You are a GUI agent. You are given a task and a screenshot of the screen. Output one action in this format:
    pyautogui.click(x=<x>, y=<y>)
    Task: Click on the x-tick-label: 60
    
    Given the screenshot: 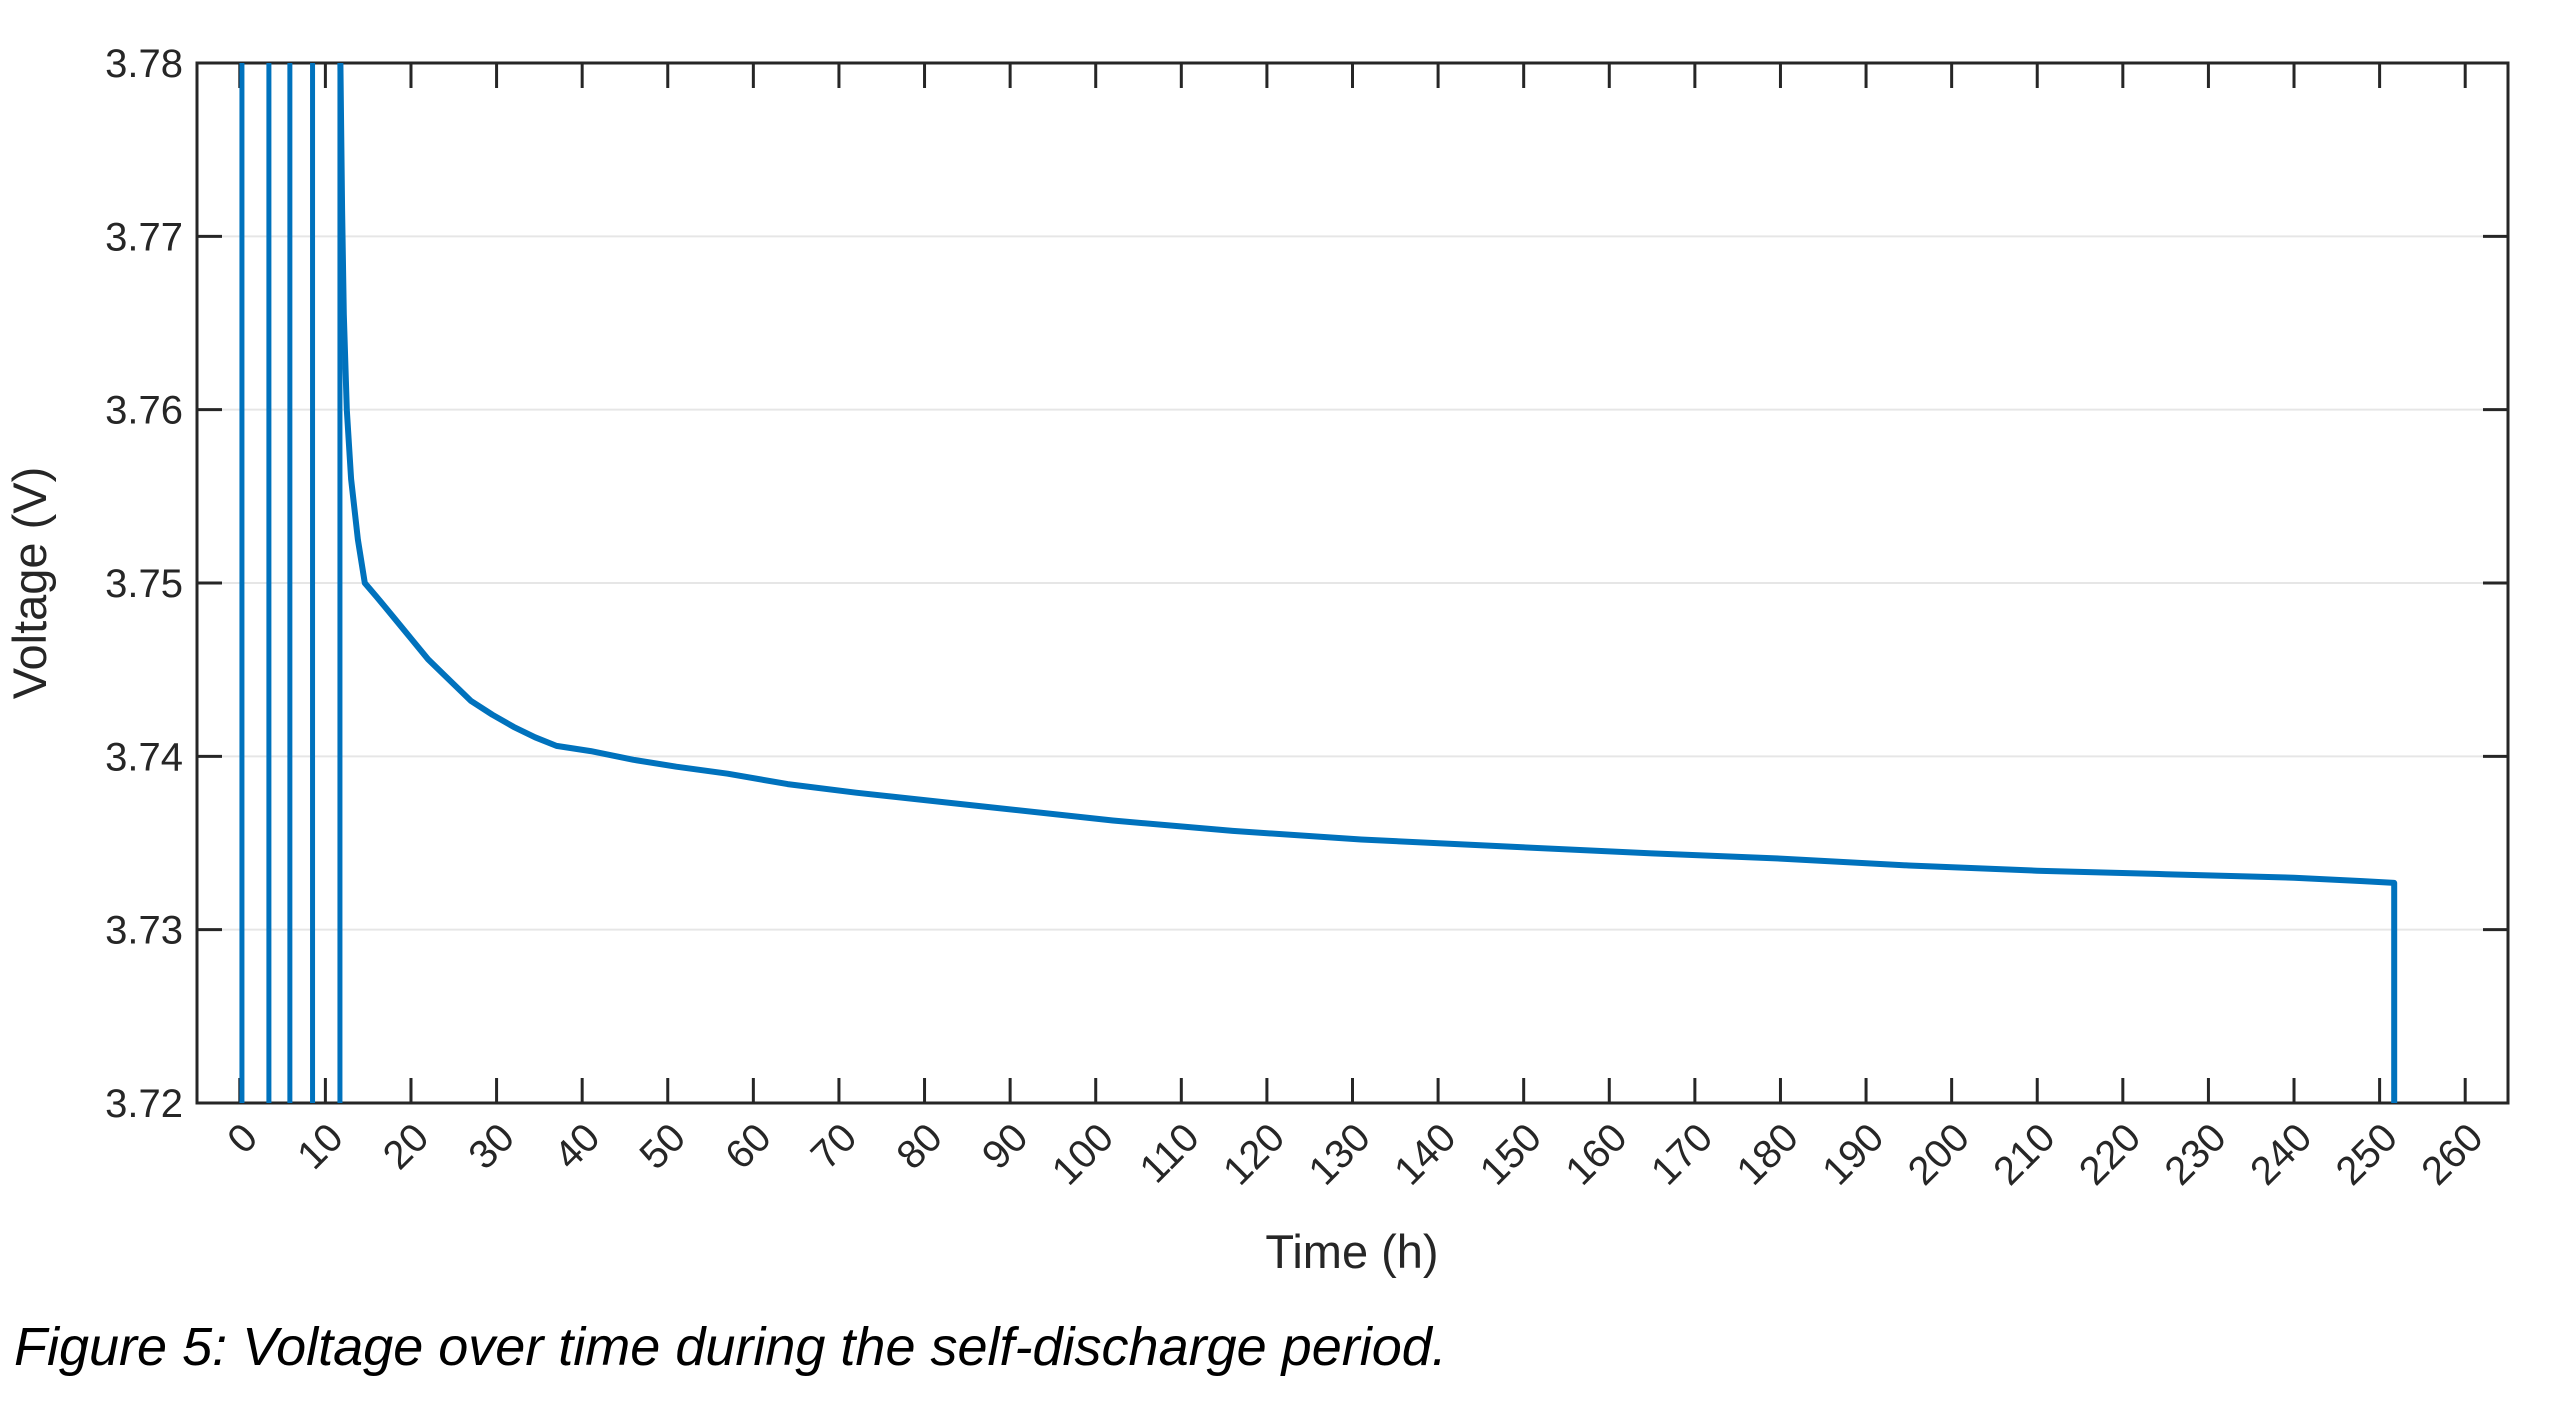 What is the action you would take?
    pyautogui.click(x=748, y=1146)
    